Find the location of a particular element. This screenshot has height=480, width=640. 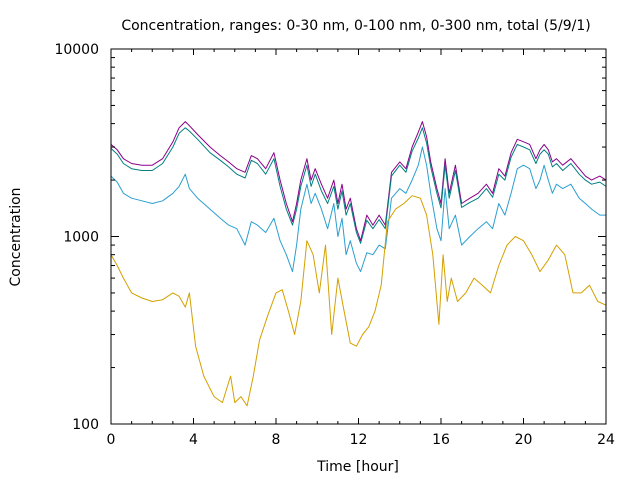

y-axis-label: Concentration is located at coordinates (16, 236).